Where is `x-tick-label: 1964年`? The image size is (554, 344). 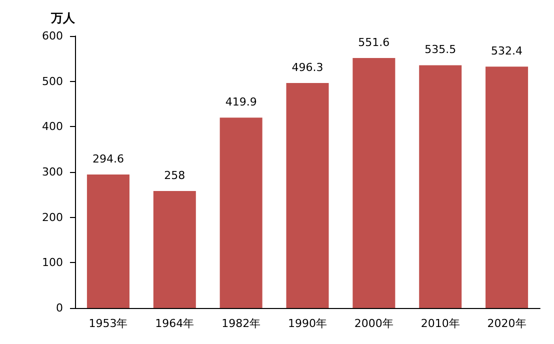 x-tick-label: 1964年 is located at coordinates (174, 323).